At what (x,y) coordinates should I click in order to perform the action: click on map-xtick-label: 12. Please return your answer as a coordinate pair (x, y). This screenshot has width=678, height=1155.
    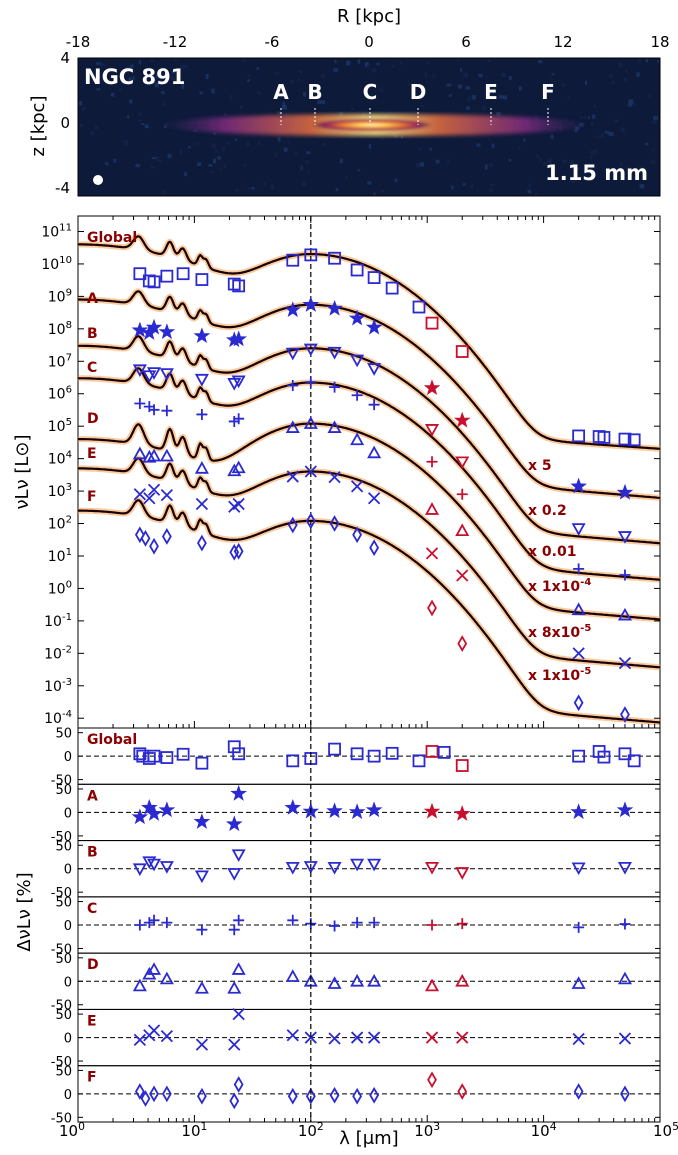
    Looking at the image, I should click on (562, 42).